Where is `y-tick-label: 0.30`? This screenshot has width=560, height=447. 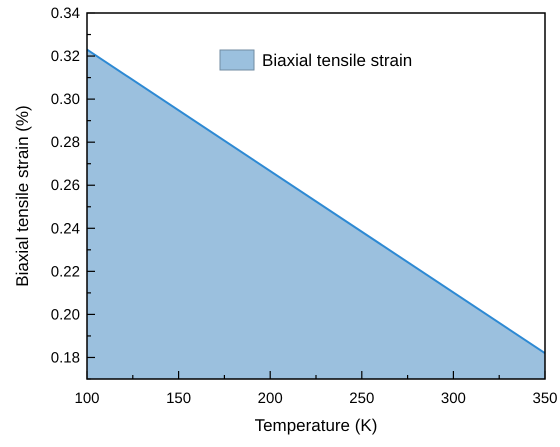
y-tick-label: 0.30 is located at coordinates (65, 99).